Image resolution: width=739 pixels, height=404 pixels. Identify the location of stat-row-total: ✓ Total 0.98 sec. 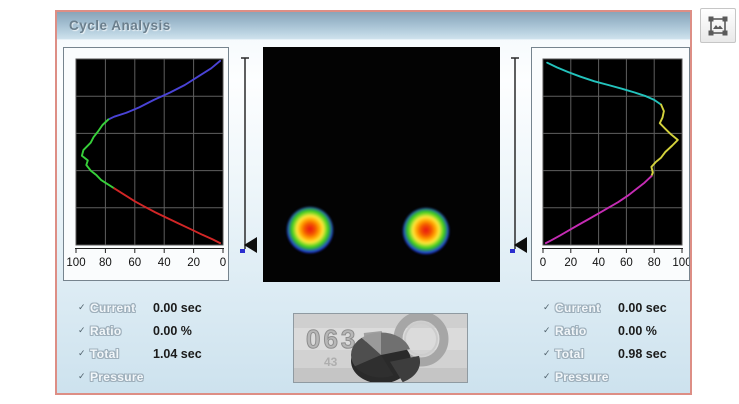
(605, 353).